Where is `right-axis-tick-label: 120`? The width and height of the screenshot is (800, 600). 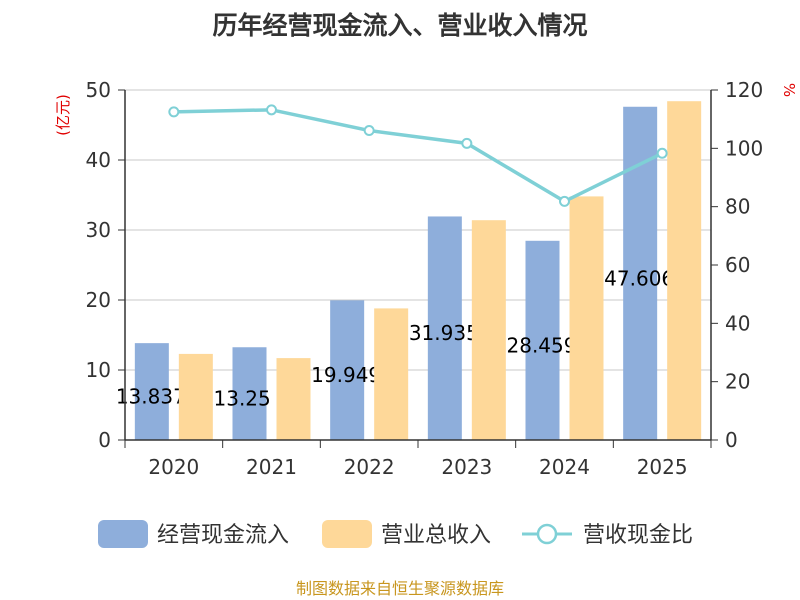
right-axis-tick-label: 120 is located at coordinates (744, 90).